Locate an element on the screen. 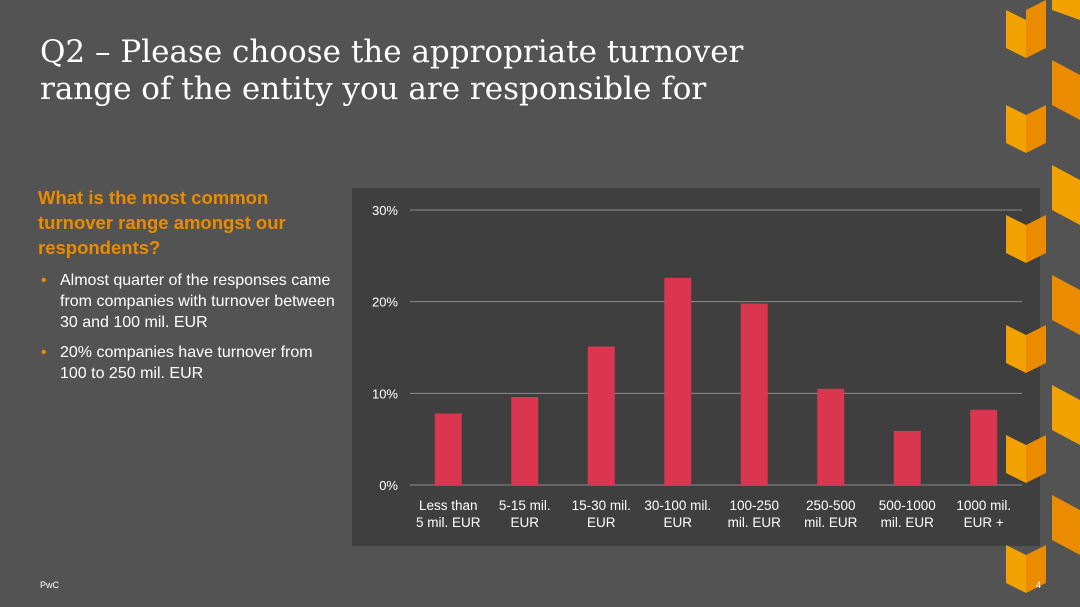  x-tick-label: 100-250 is located at coordinates (754, 505).